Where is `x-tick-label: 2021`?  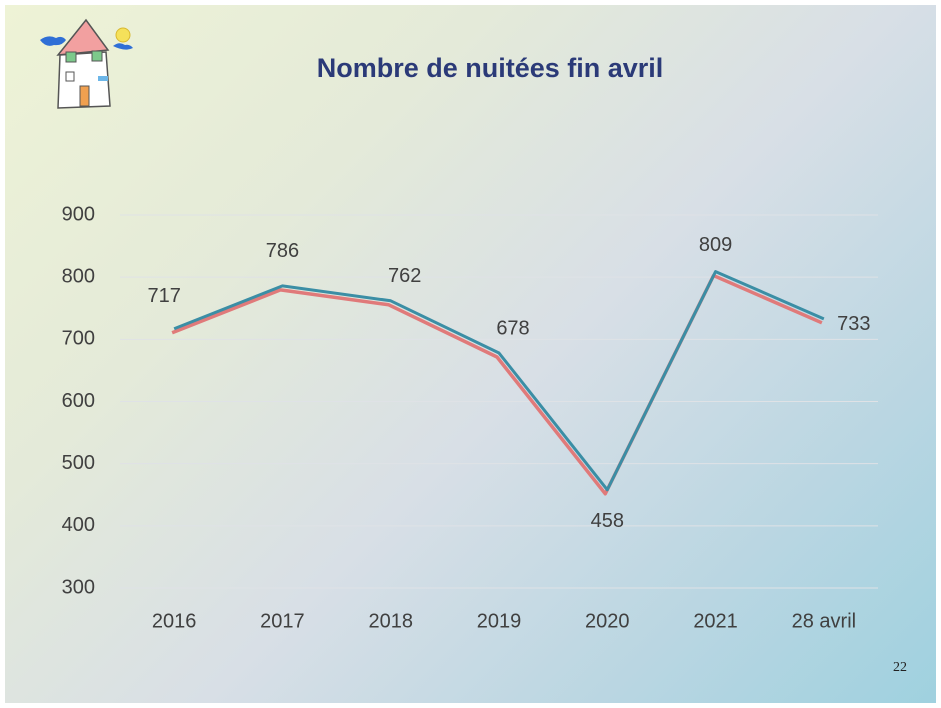 x-tick-label: 2021 is located at coordinates (715, 621).